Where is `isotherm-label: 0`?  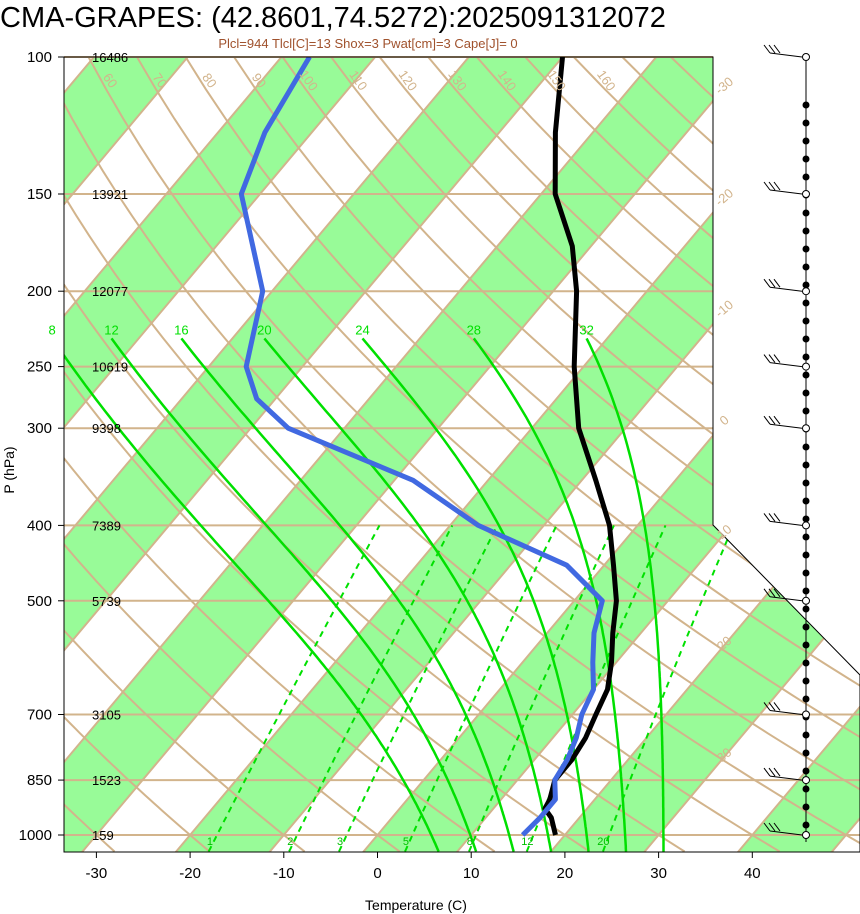 isotherm-label: 0 is located at coordinates (724, 420).